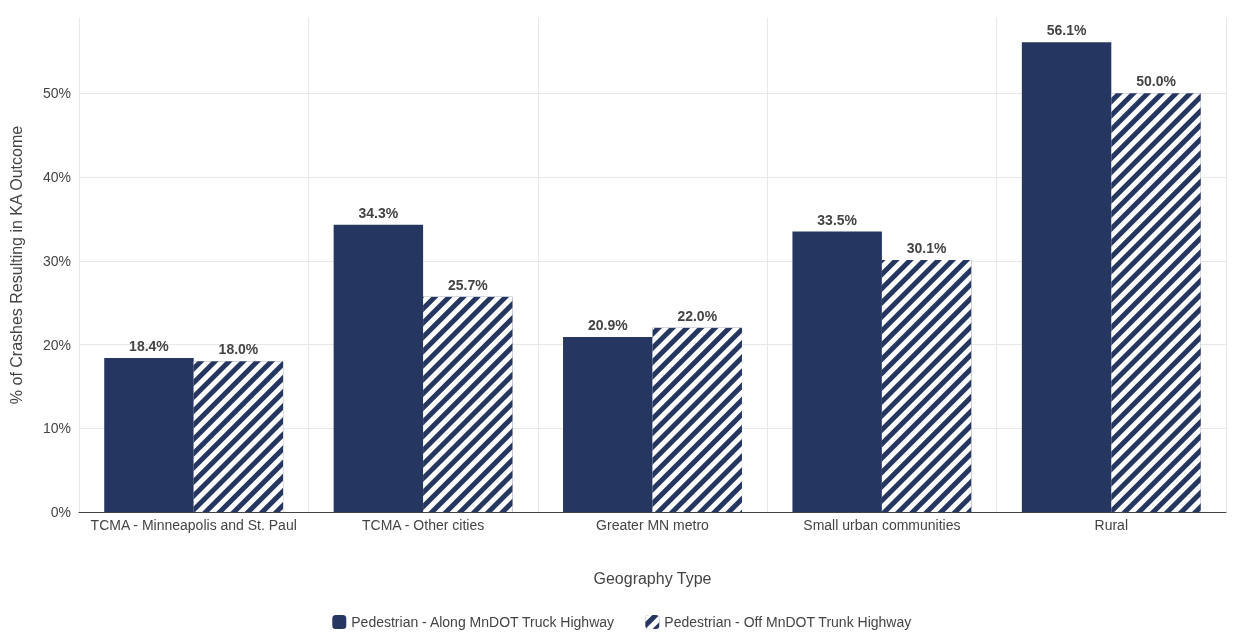  What do you see at coordinates (1156, 81) in the screenshot?
I see `data-label: 50.0%` at bounding box center [1156, 81].